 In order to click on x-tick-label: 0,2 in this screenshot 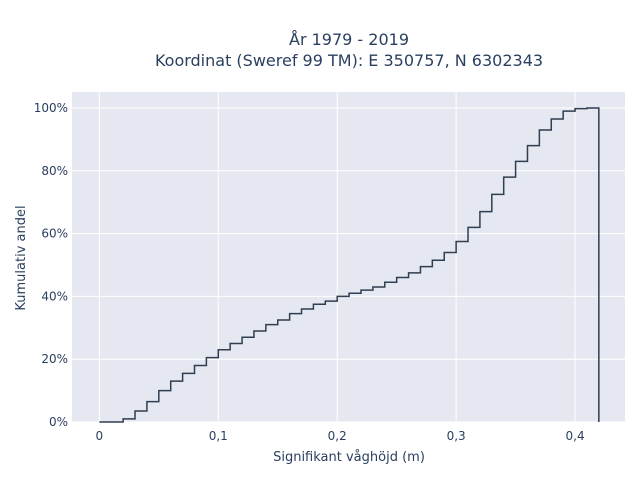, I will do `click(337, 436)`.